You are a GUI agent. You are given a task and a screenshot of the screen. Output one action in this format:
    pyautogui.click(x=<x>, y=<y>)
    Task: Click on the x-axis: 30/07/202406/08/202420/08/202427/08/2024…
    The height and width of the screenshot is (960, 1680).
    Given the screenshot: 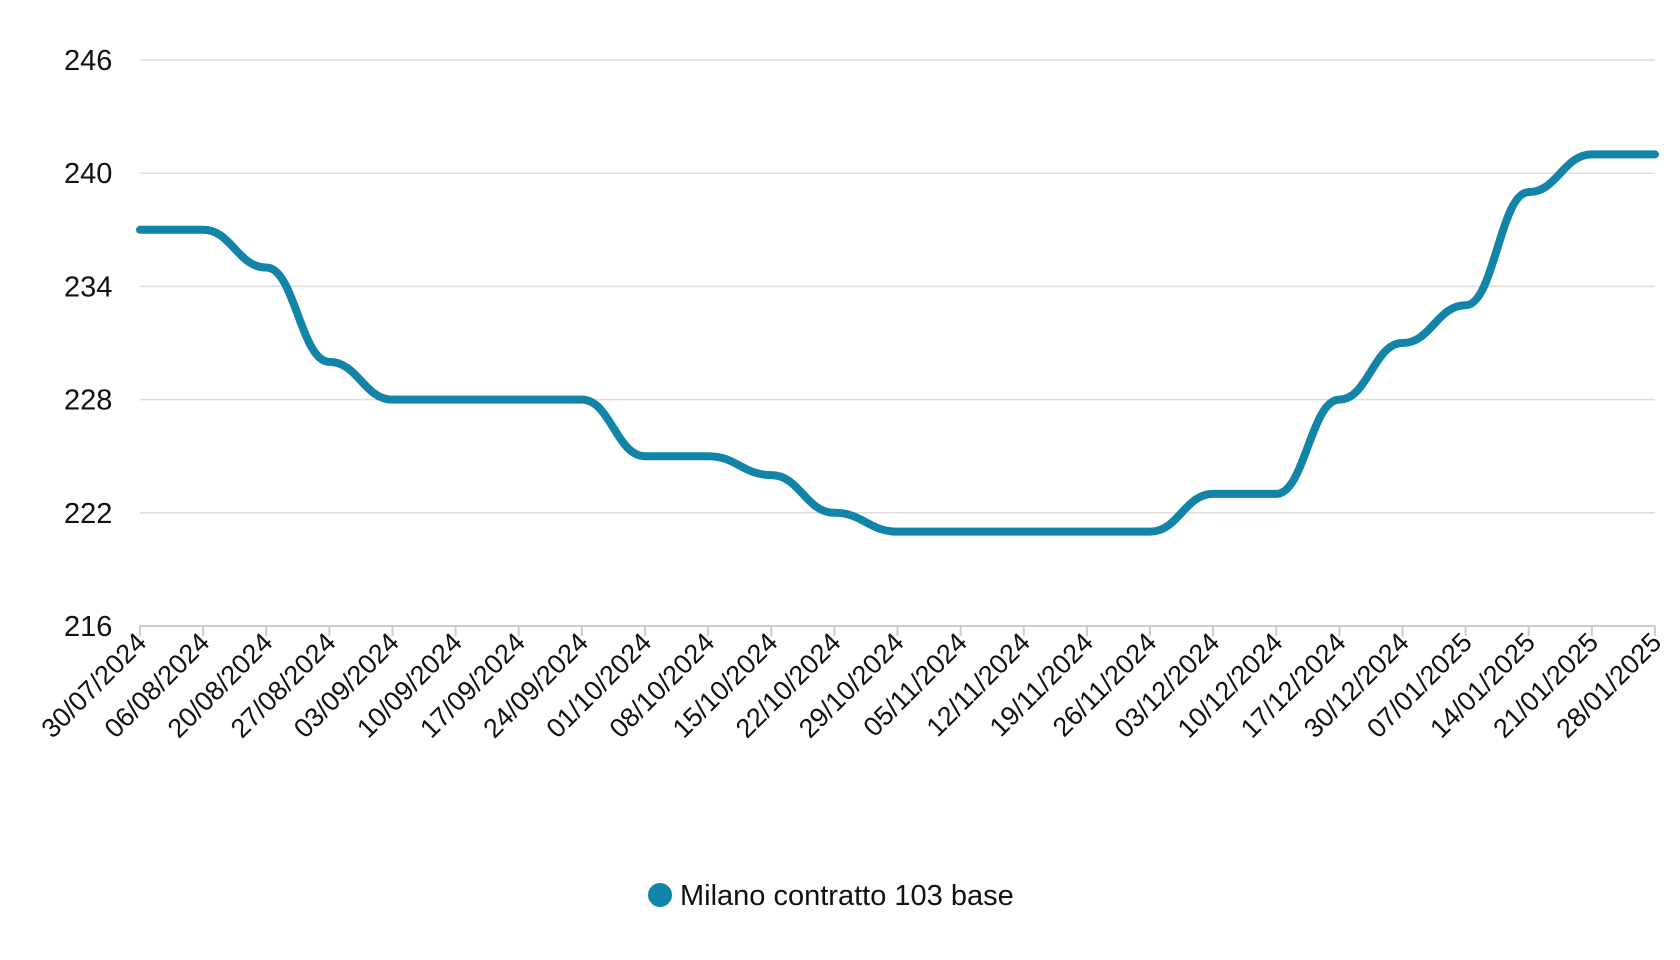 What is the action you would take?
    pyautogui.click(x=851, y=685)
    